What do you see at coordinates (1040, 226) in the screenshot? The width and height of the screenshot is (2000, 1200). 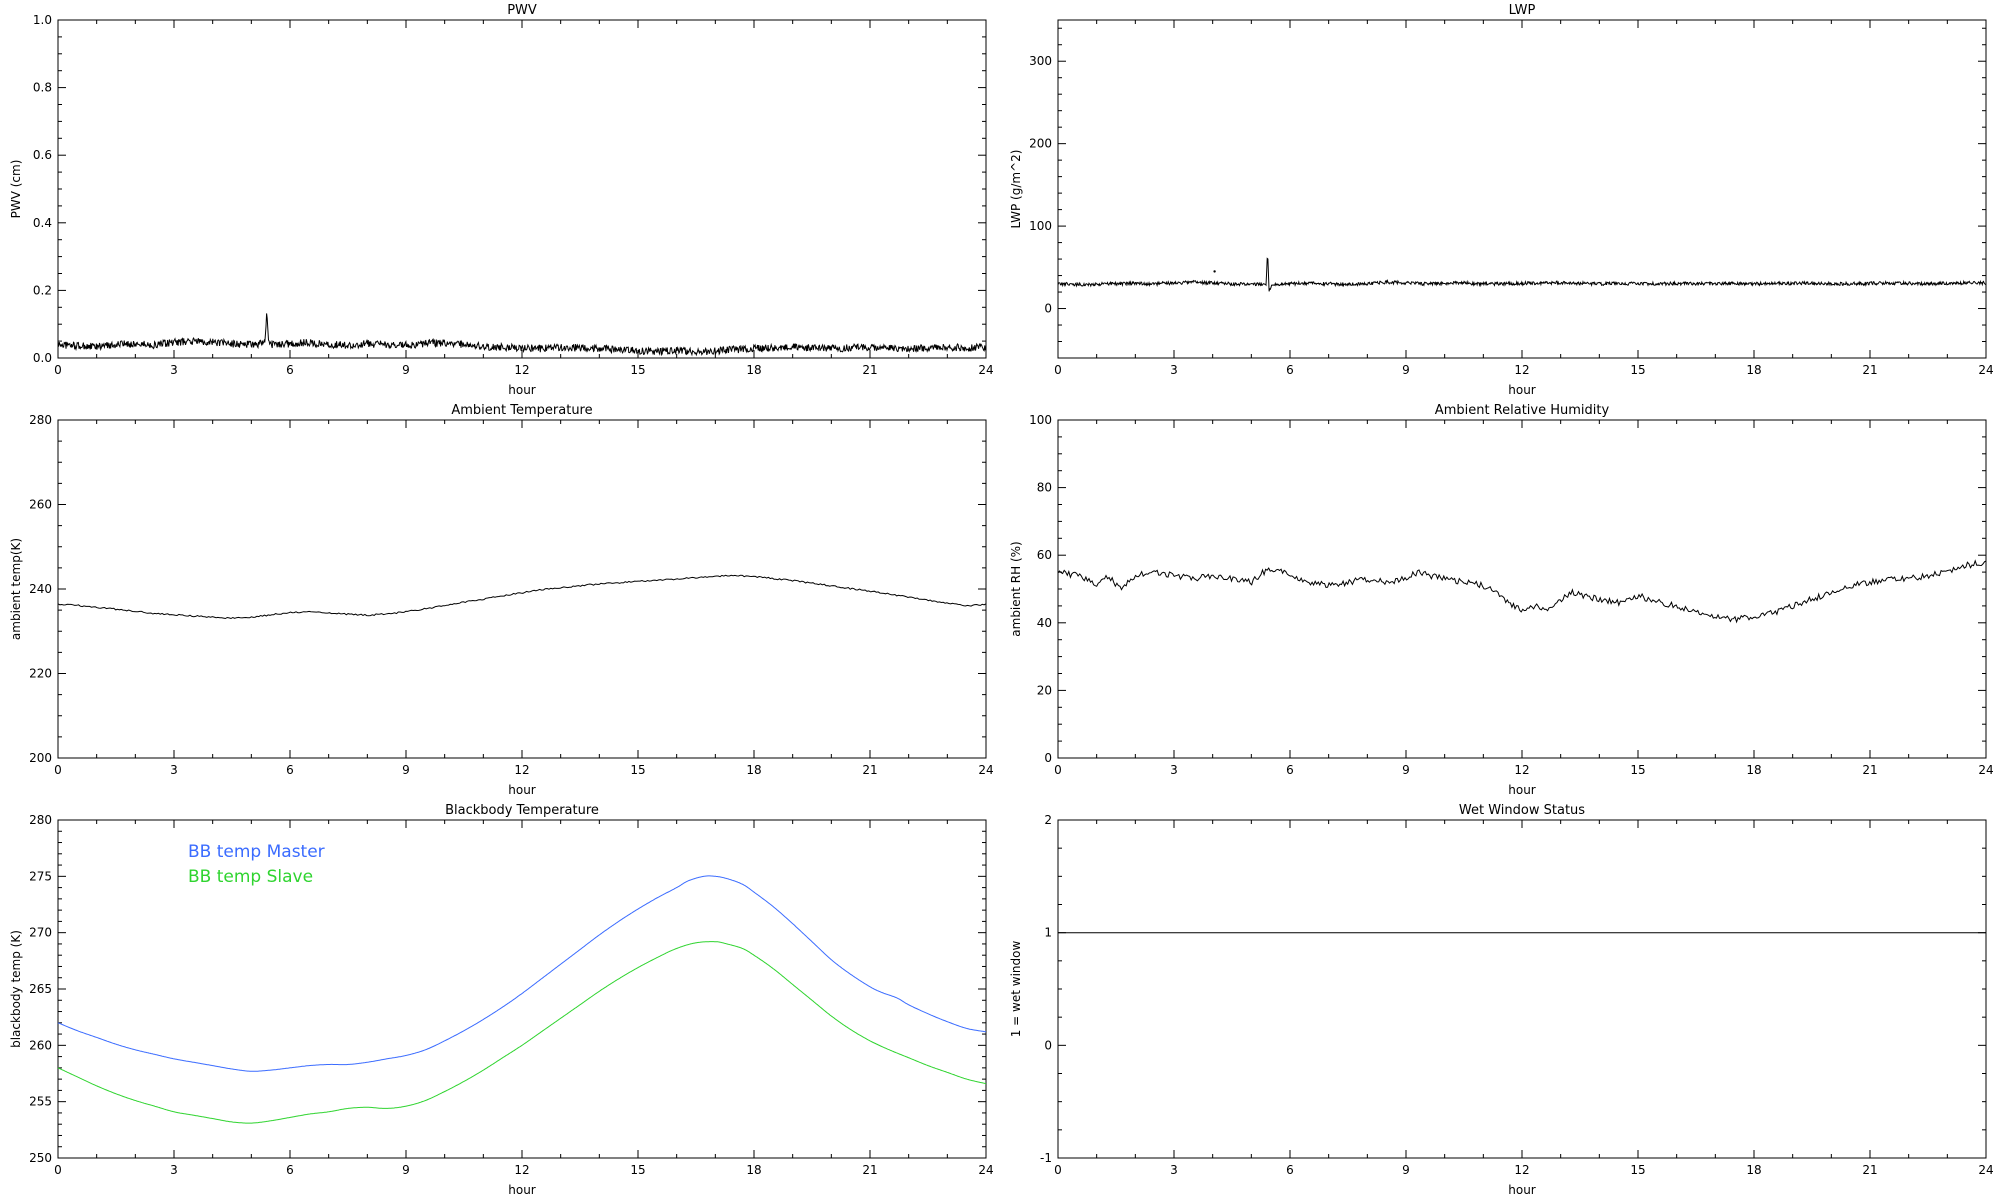 I see `svg-text: 100` at bounding box center [1040, 226].